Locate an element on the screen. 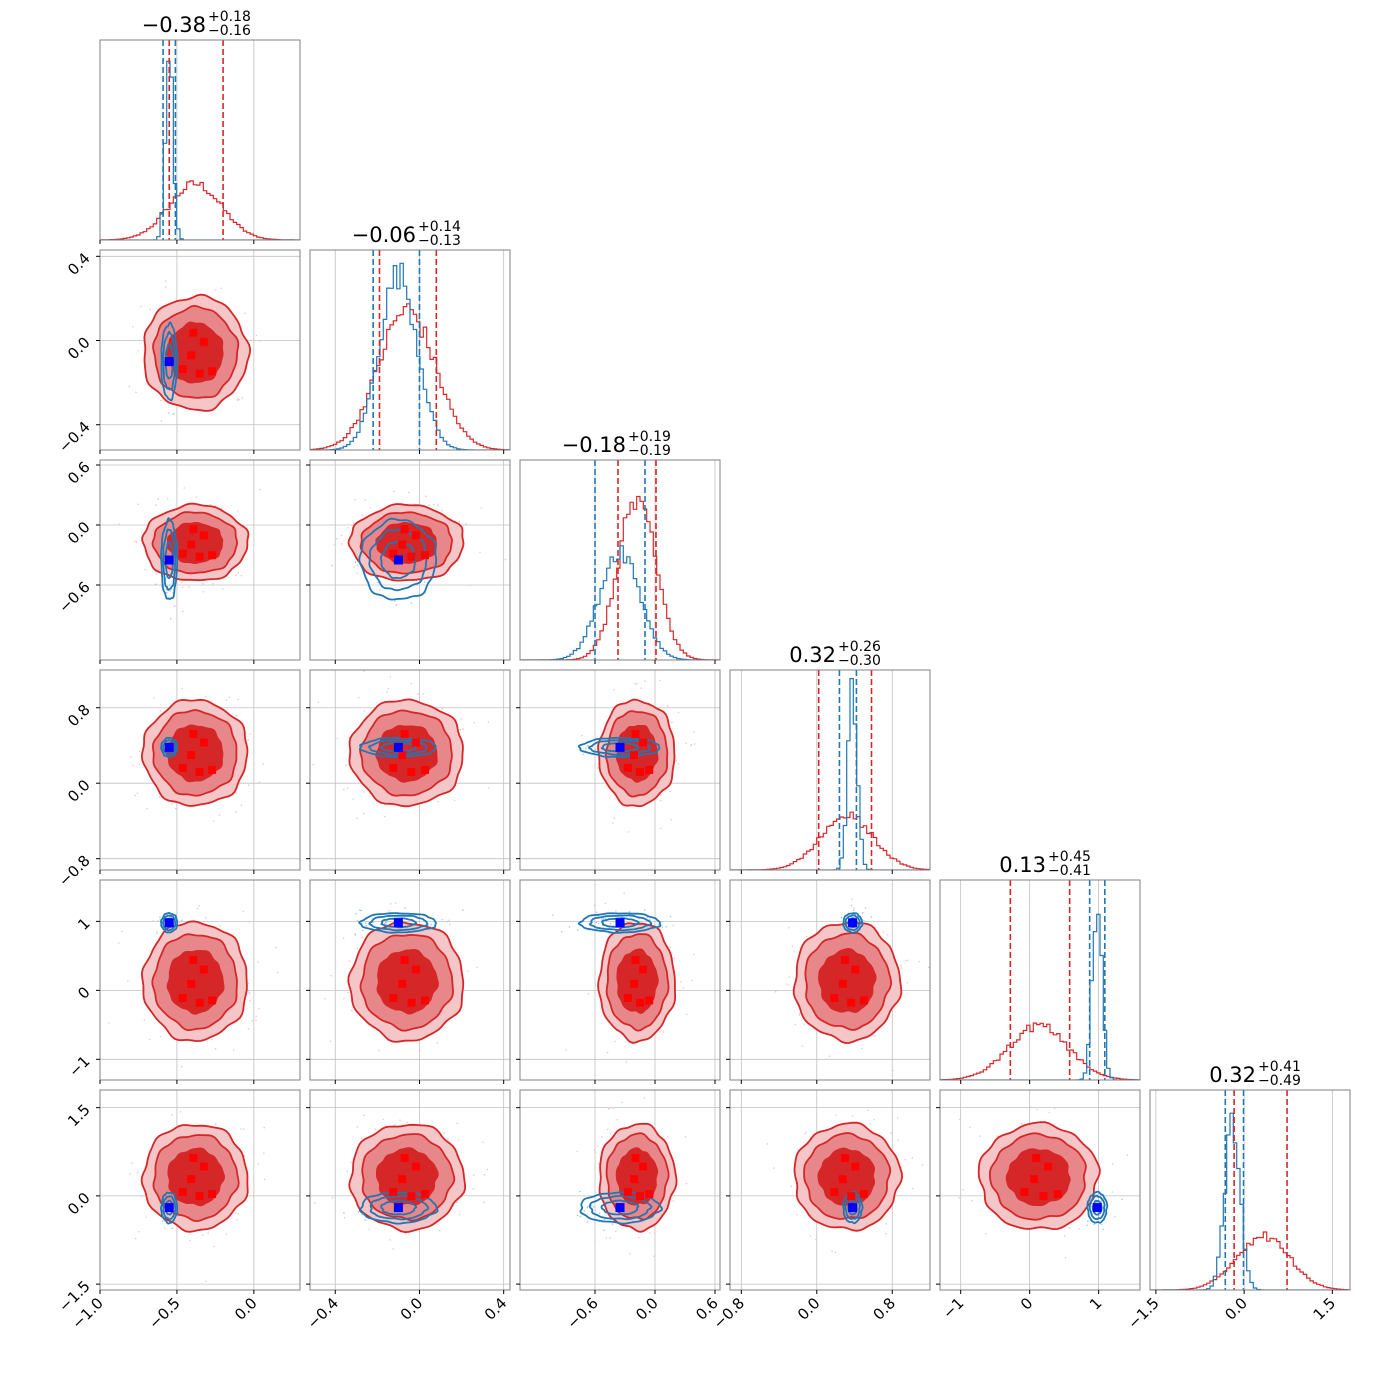 The height and width of the screenshot is (1390, 1390). blue-histogram is located at coordinates (200, 150).